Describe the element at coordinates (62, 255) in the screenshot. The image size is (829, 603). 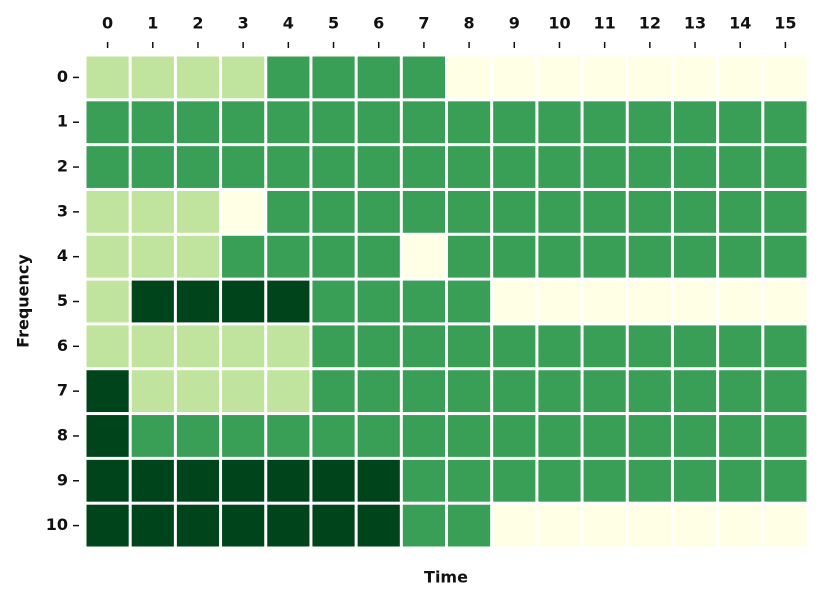
I see `y-tick-label: 4` at that location.